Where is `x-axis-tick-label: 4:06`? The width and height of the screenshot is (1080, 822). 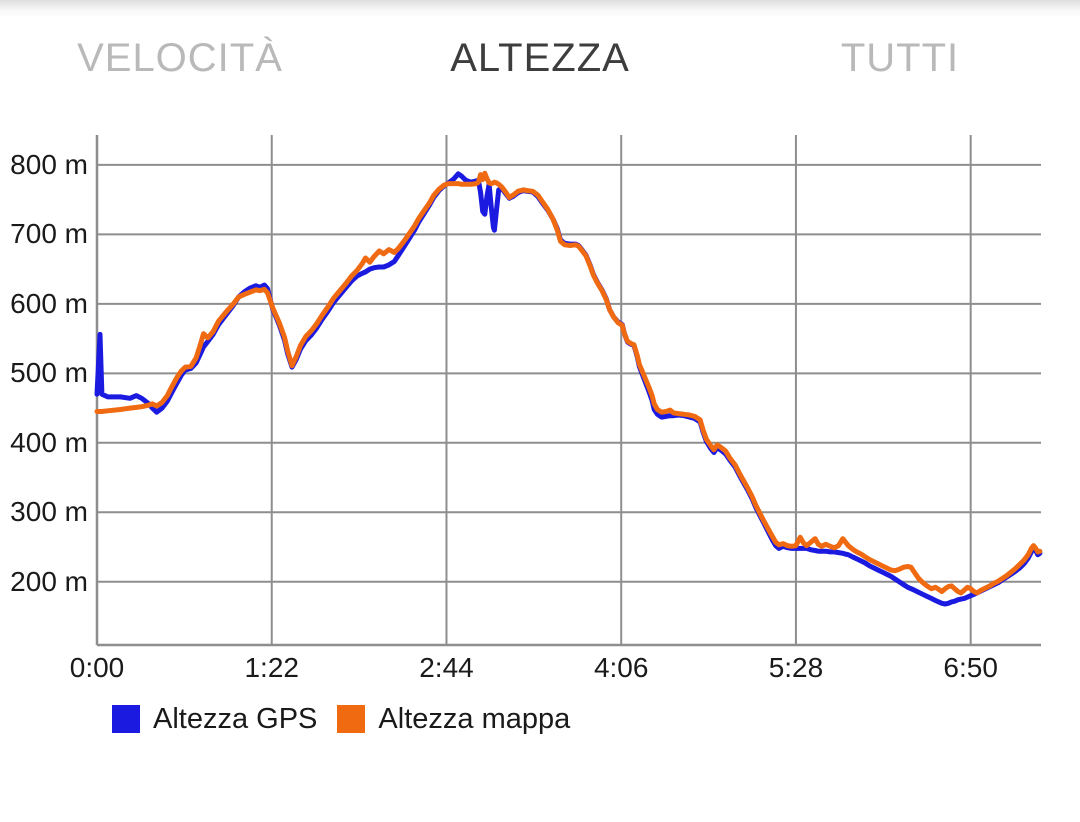
x-axis-tick-label: 4:06 is located at coordinates (621, 667).